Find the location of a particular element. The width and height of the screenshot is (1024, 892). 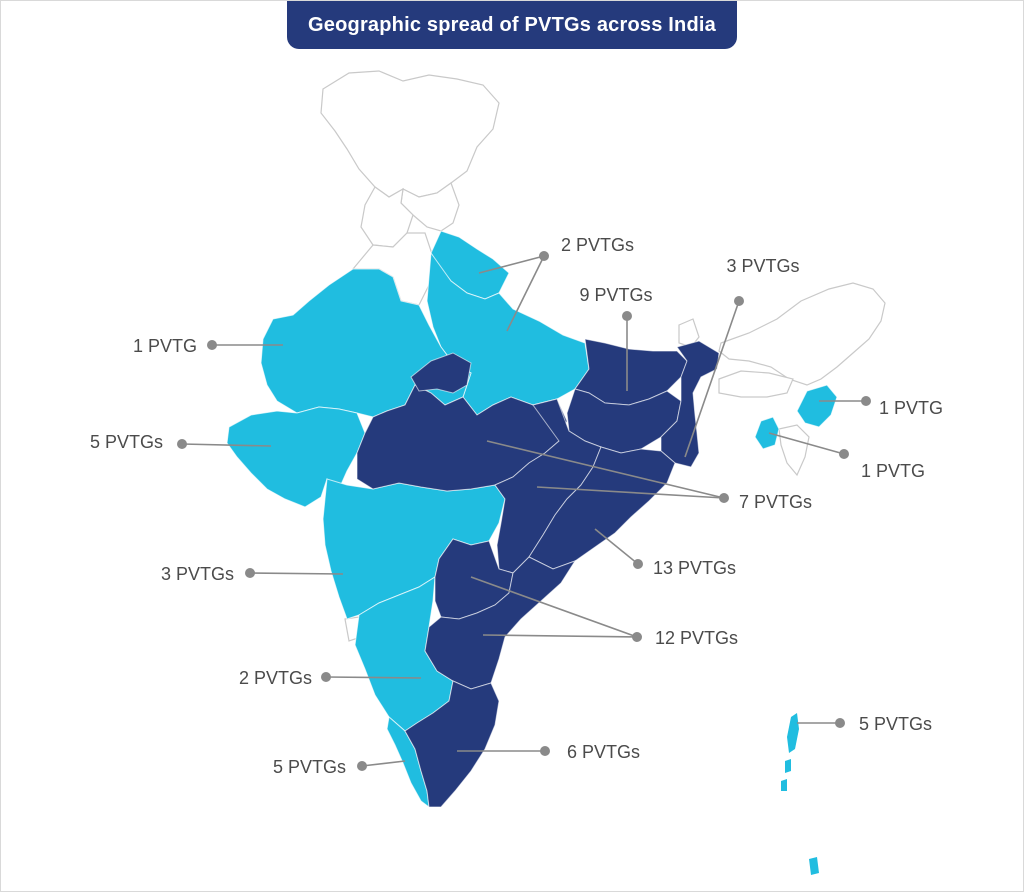

title-banner: Geographic spread of PVTGs across India is located at coordinates (512, 25).